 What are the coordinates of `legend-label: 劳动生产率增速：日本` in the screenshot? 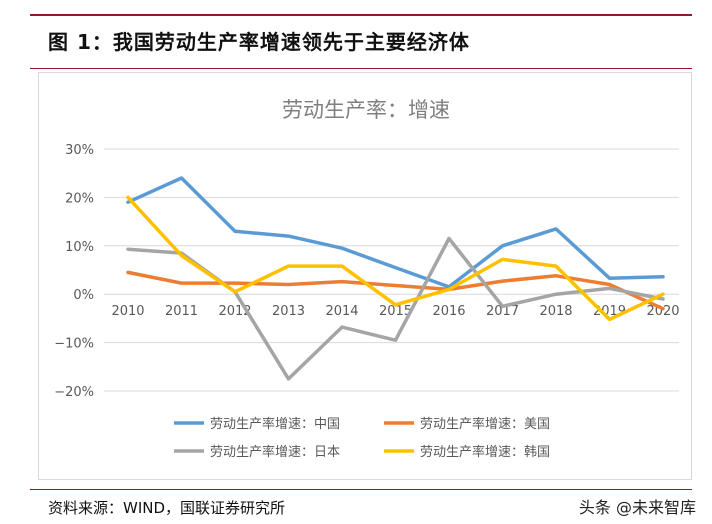 It's located at (275, 452).